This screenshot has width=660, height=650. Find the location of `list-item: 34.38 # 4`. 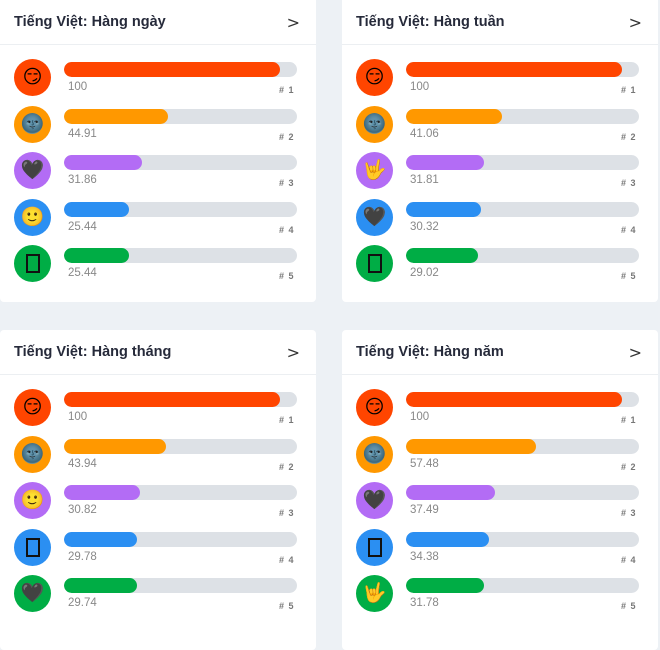

list-item: 34.38 # 4 is located at coordinates (500, 552).